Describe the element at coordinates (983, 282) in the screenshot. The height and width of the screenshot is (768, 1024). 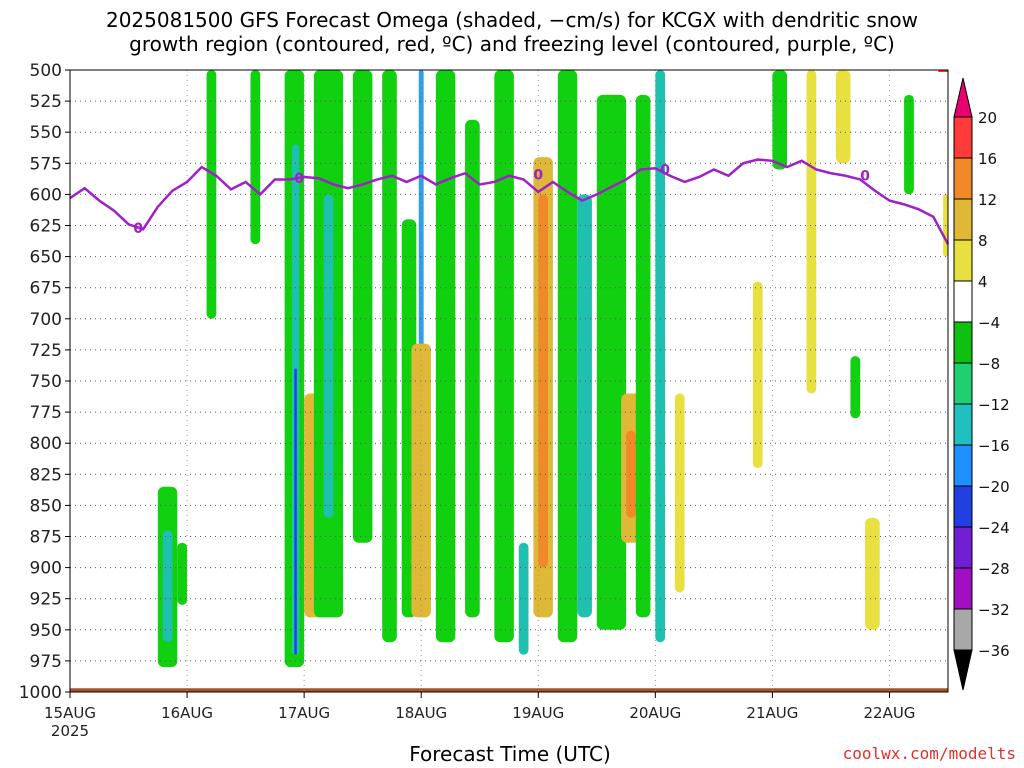
I see `colorbar-label: 4` at that location.